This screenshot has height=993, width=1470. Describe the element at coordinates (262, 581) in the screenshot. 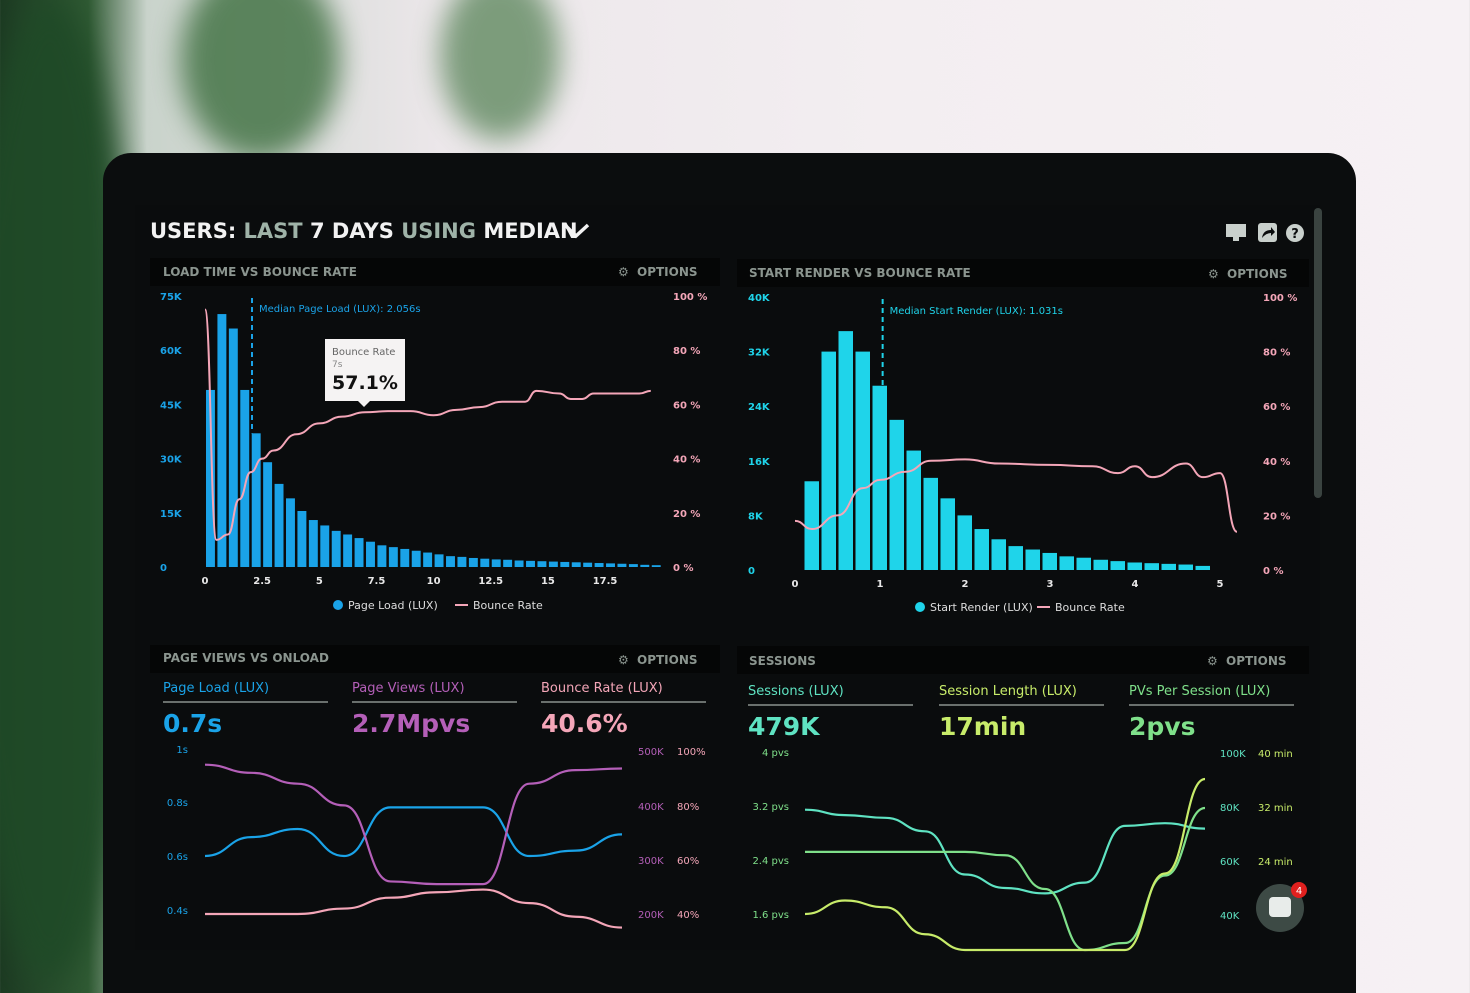

I see `x-tick-label: 2.5` at that location.